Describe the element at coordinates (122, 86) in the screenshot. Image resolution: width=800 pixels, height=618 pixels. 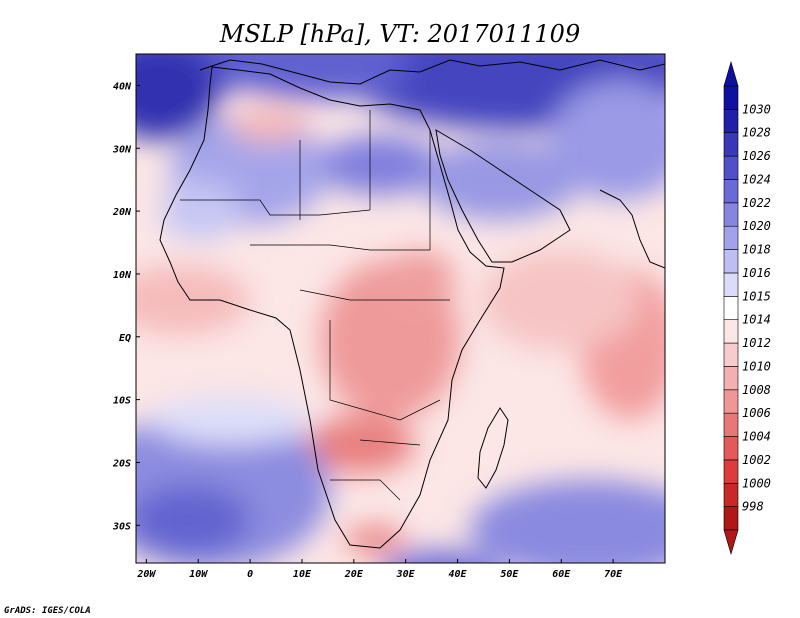
I see `lat-tick-label: 40N` at that location.